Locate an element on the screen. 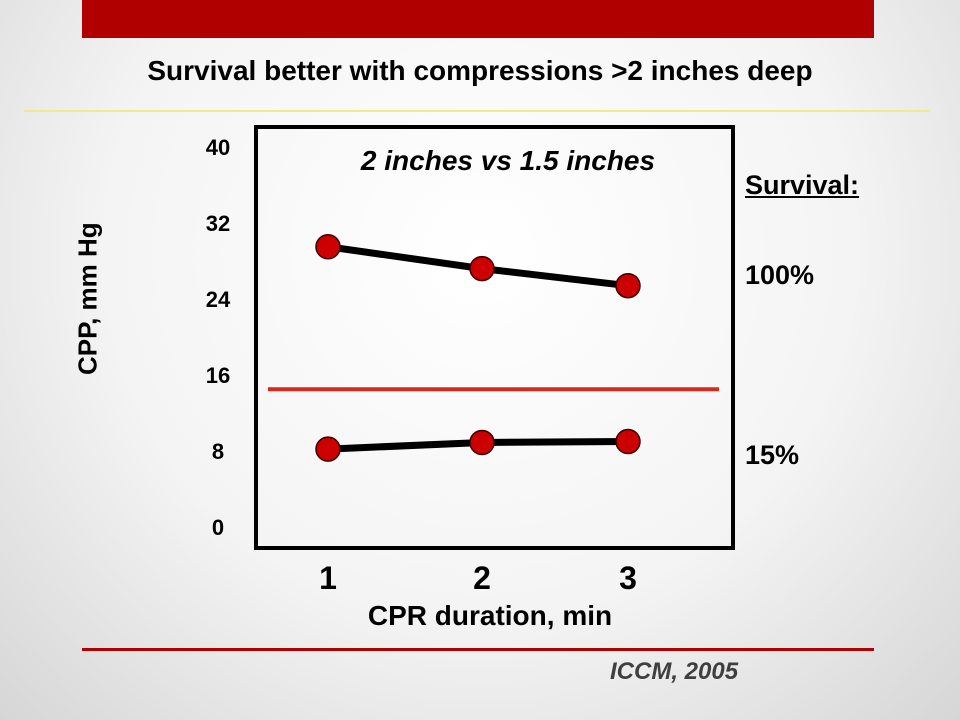 This screenshot has width=960, height=720. survival-high-value: 100% is located at coordinates (780, 275).